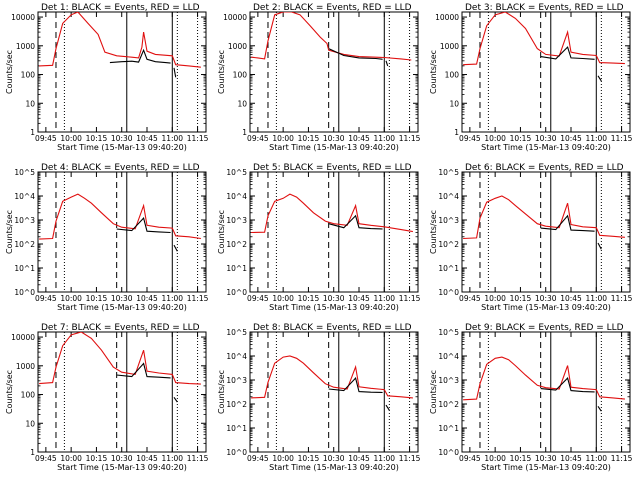 This screenshot has height=480, width=640. What do you see at coordinates (544, 168) in the screenshot?
I see `panel-title: Det 6: BLACK = Events, RED = LLD` at bounding box center [544, 168].